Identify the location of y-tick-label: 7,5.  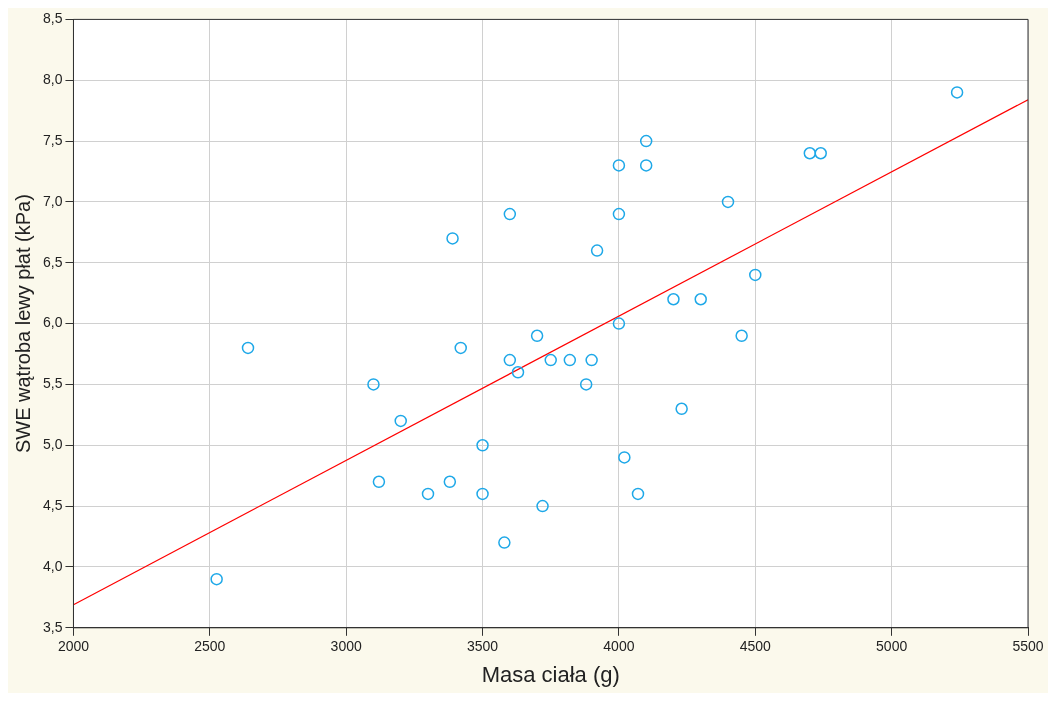
(52, 139).